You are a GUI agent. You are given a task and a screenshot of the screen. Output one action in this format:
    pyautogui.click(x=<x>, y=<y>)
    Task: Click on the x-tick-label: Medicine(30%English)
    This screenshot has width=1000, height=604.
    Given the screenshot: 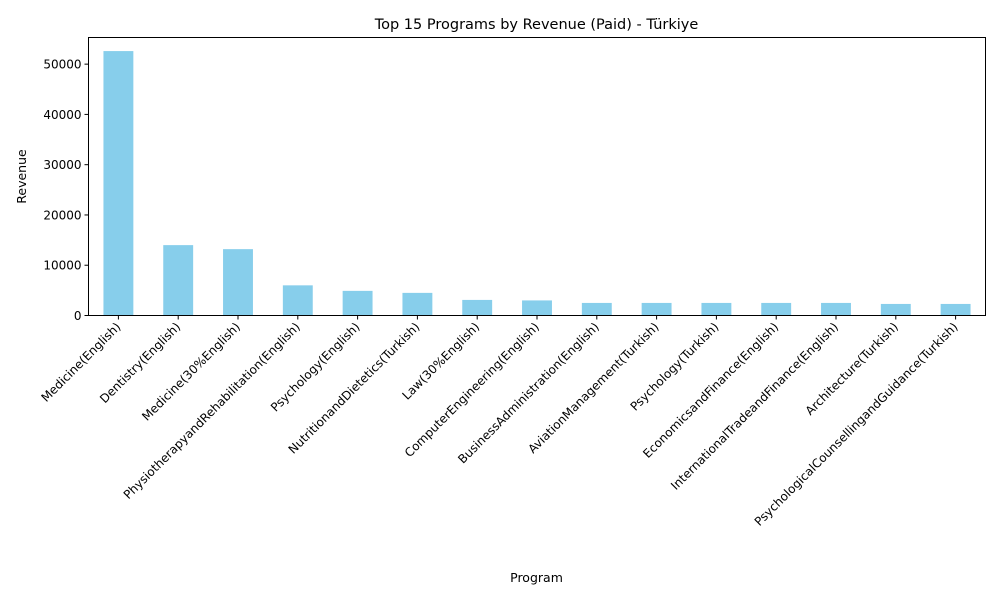 What is the action you would take?
    pyautogui.click(x=191, y=372)
    